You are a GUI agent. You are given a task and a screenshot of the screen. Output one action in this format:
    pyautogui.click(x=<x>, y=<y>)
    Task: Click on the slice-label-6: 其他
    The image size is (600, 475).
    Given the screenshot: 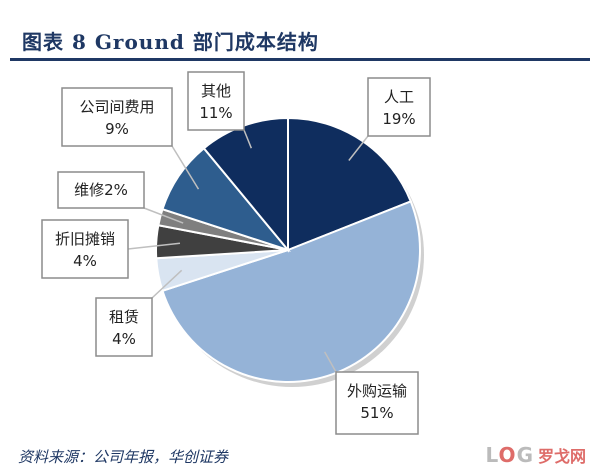 What is the action you would take?
    pyautogui.click(x=216, y=91)
    